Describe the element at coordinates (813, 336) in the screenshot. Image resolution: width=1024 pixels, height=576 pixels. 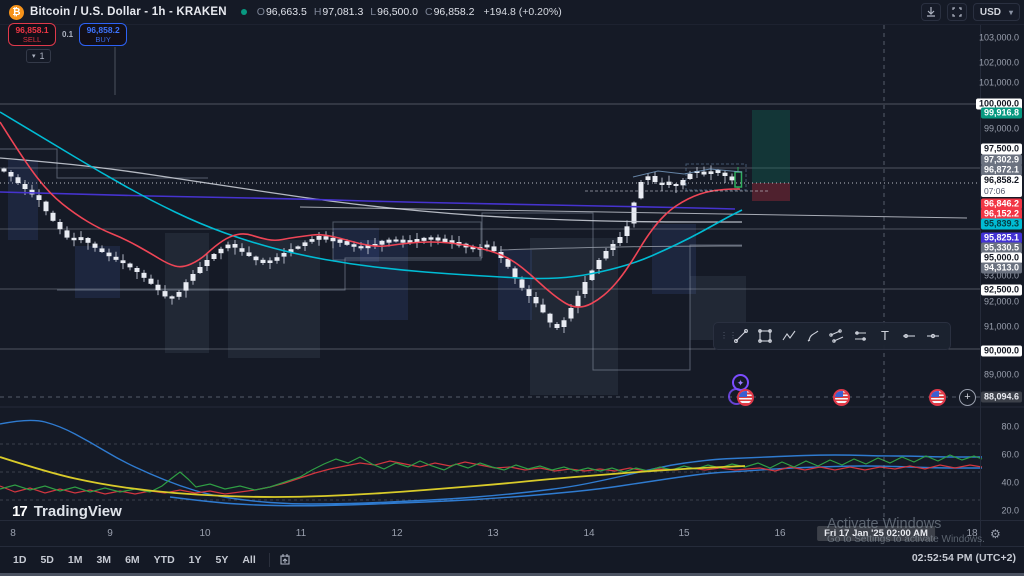
I see `brush-icon` at that location.